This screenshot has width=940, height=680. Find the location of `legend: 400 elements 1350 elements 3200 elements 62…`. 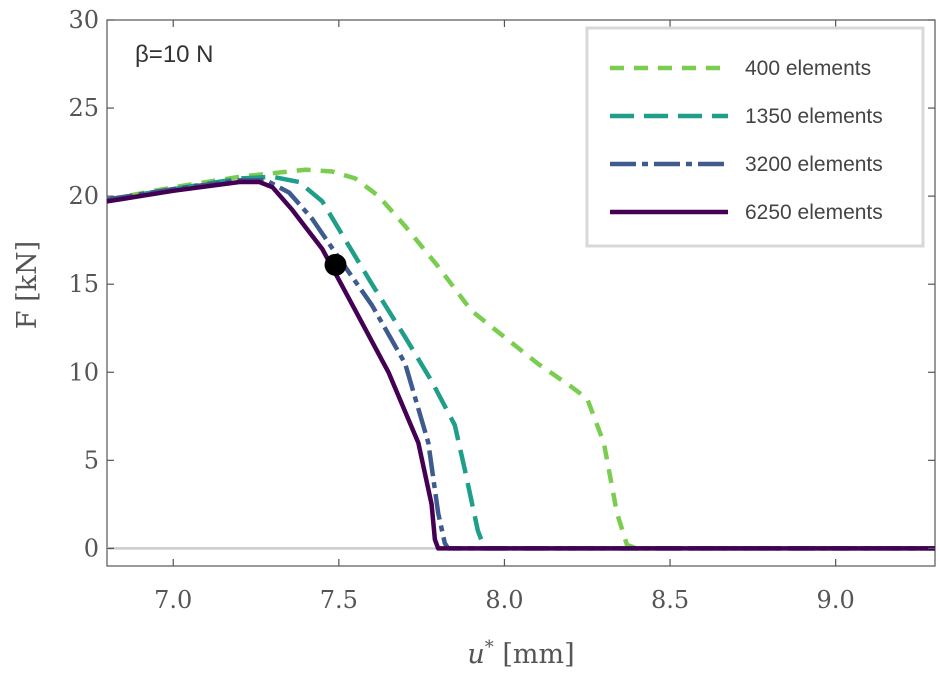

legend: 400 elements 1350 elements 3200 elements 62… is located at coordinates (755, 137).